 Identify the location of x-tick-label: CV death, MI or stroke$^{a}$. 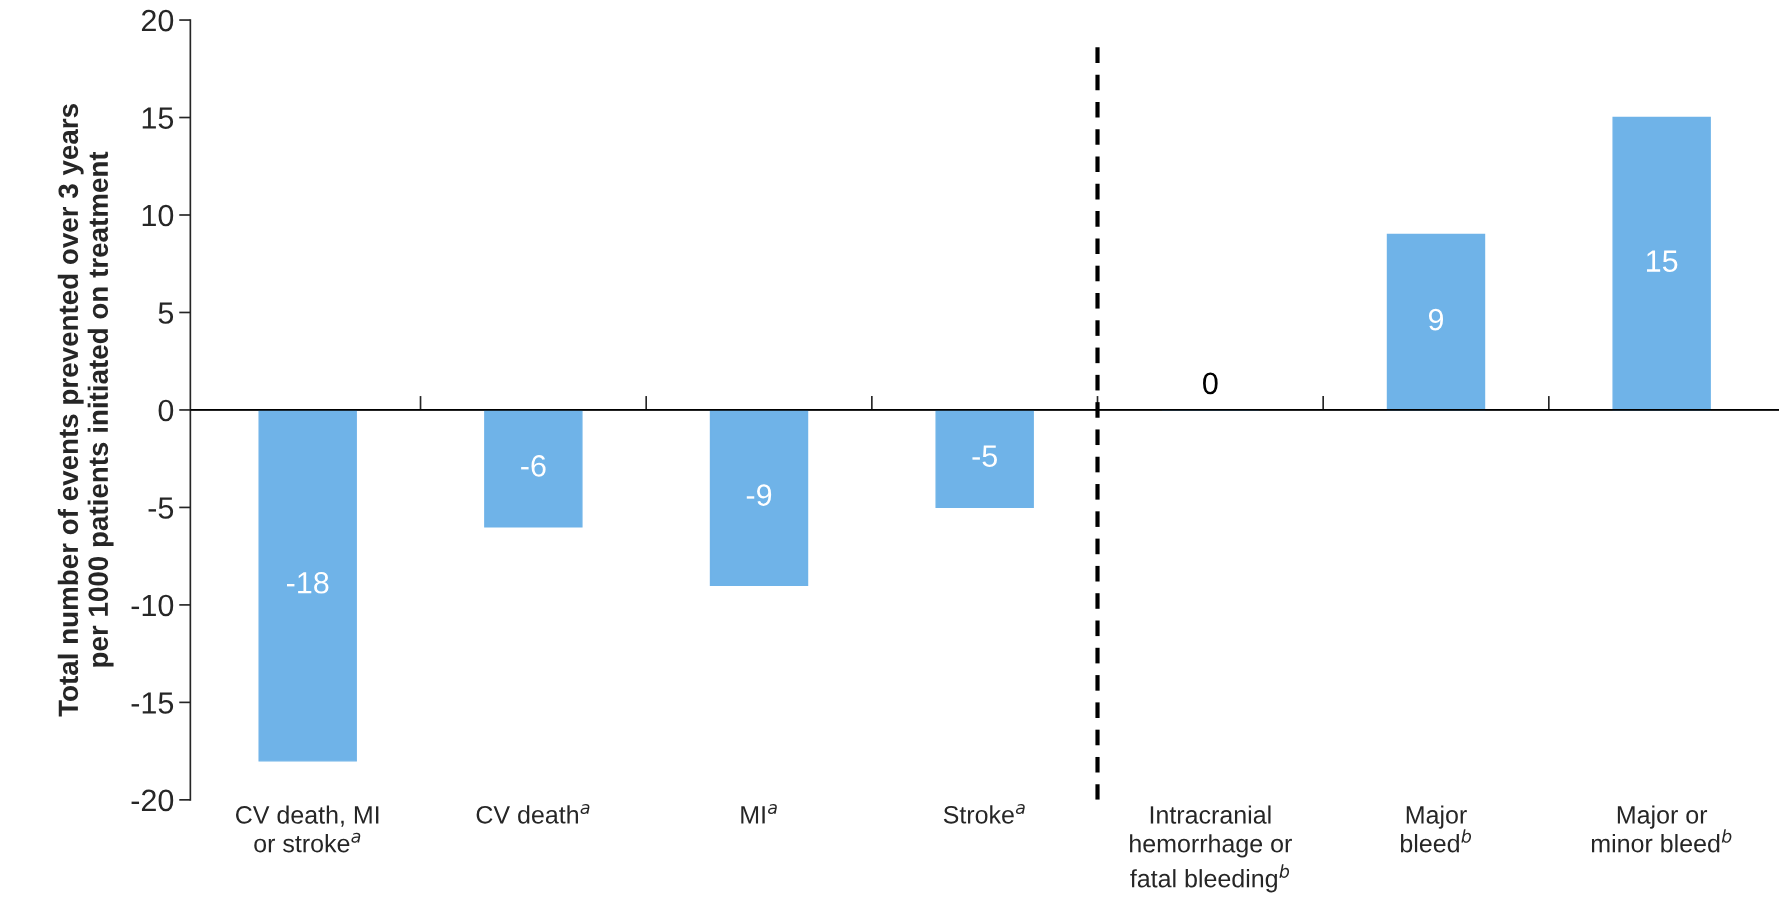
(307, 829).